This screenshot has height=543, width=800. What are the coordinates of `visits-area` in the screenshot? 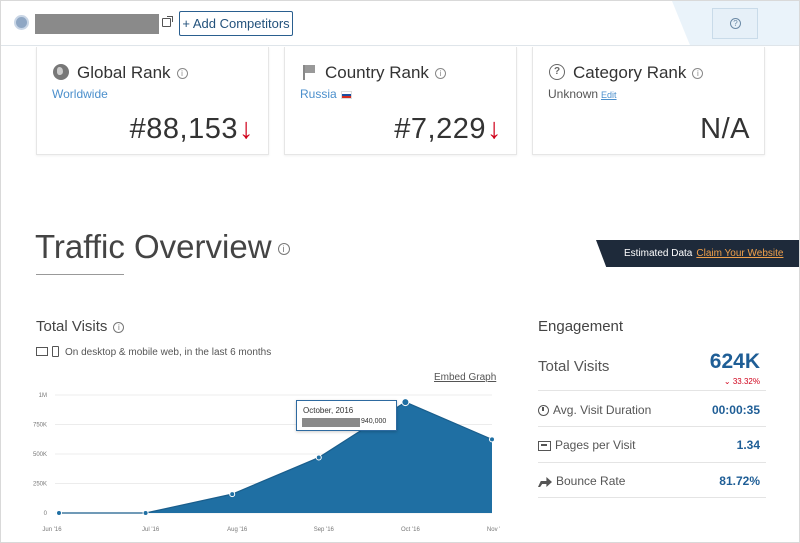 It's located at (275, 457).